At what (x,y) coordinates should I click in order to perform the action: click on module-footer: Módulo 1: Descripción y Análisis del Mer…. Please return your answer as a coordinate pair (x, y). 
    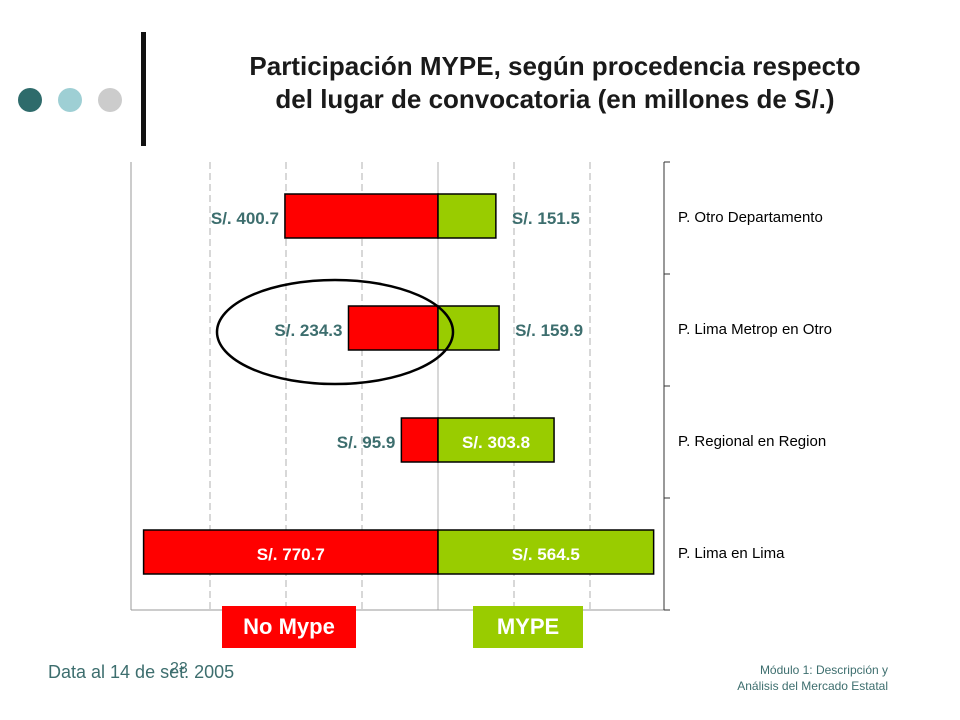
    Looking at the image, I should click on (784, 678).